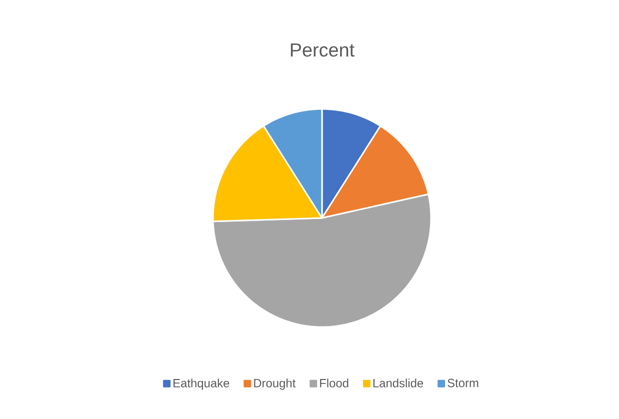  What do you see at coordinates (322, 50) in the screenshot?
I see `chart-title: Percent` at bounding box center [322, 50].